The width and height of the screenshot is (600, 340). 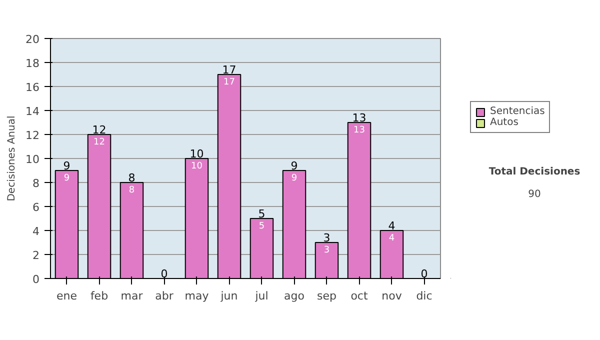 I want to click on y-tick-label: 0, so click(x=36, y=279).